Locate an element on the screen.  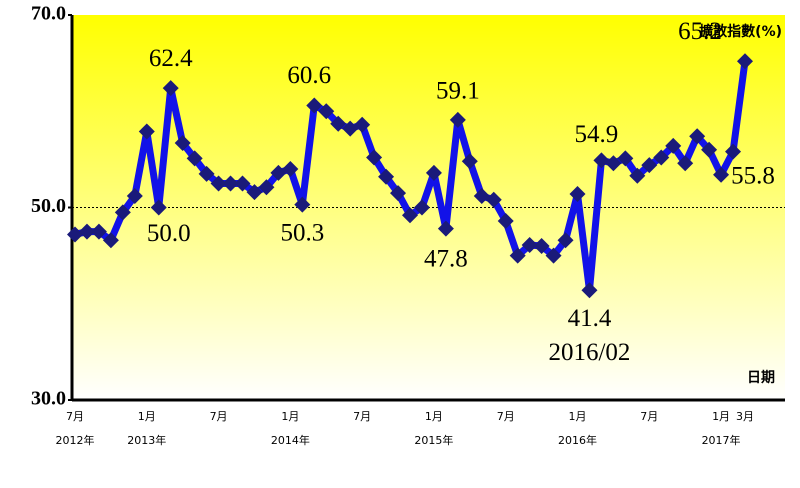
y-tick-label: 50.0 is located at coordinates (48, 206).